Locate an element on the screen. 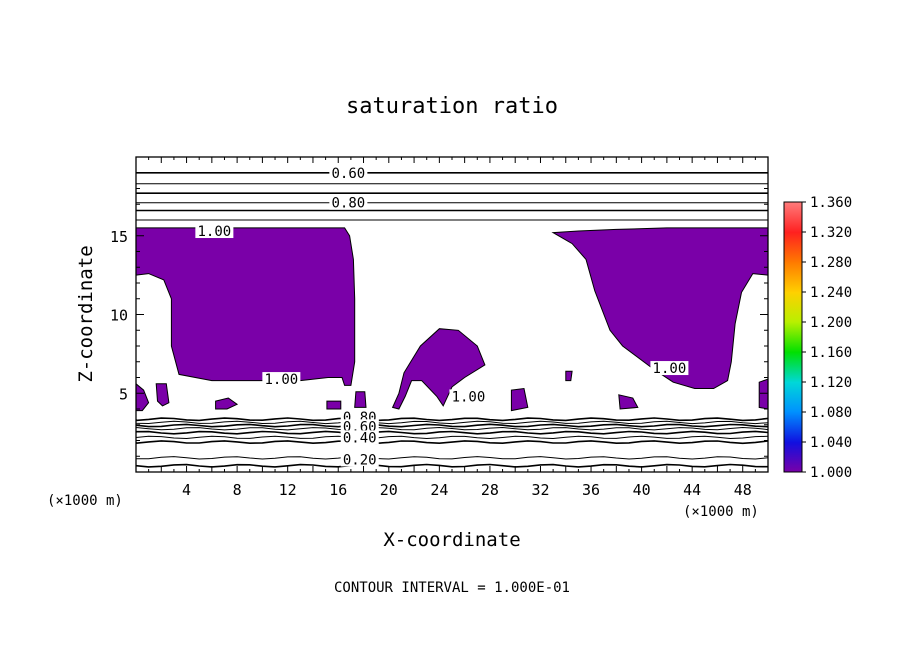 The height and width of the screenshot is (654, 904). x-tick-label: 4 is located at coordinates (186, 490).